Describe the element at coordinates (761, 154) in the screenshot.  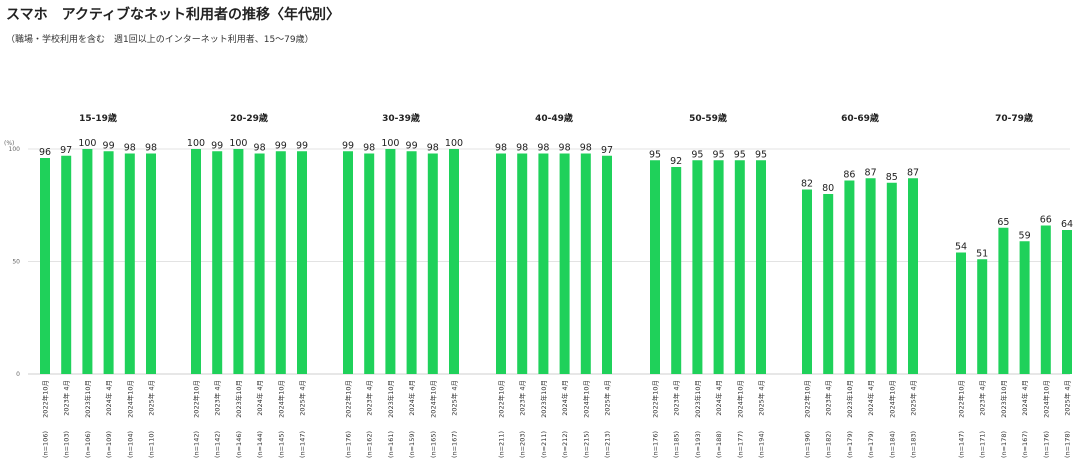
I see `value-label-5-6: 95` at that location.